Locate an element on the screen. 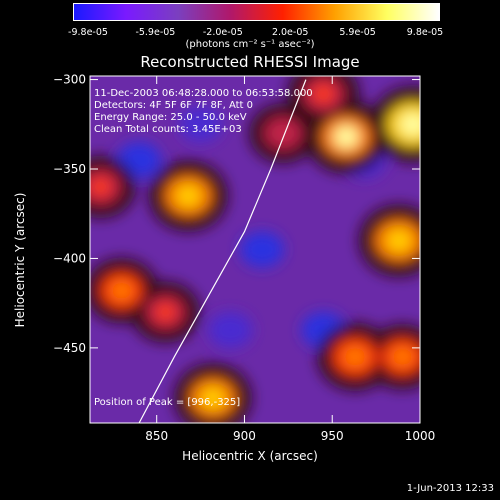 This screenshot has width=500, height=500. x-tick-label: 1000 is located at coordinates (420, 436).